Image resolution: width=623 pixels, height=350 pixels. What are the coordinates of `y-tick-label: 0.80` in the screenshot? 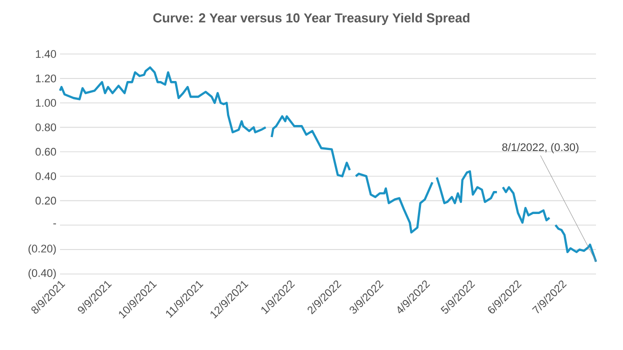 It's located at (46, 127).